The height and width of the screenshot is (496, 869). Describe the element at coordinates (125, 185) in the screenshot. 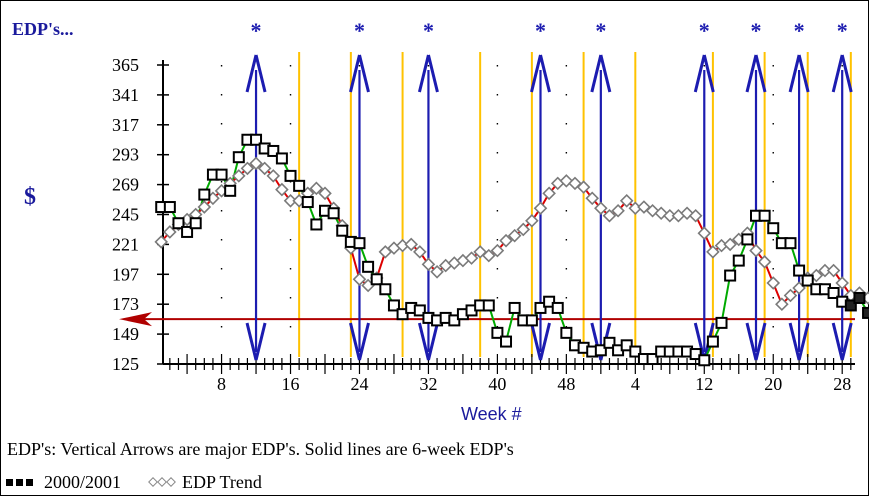

I see `y-tick-label: 269` at that location.